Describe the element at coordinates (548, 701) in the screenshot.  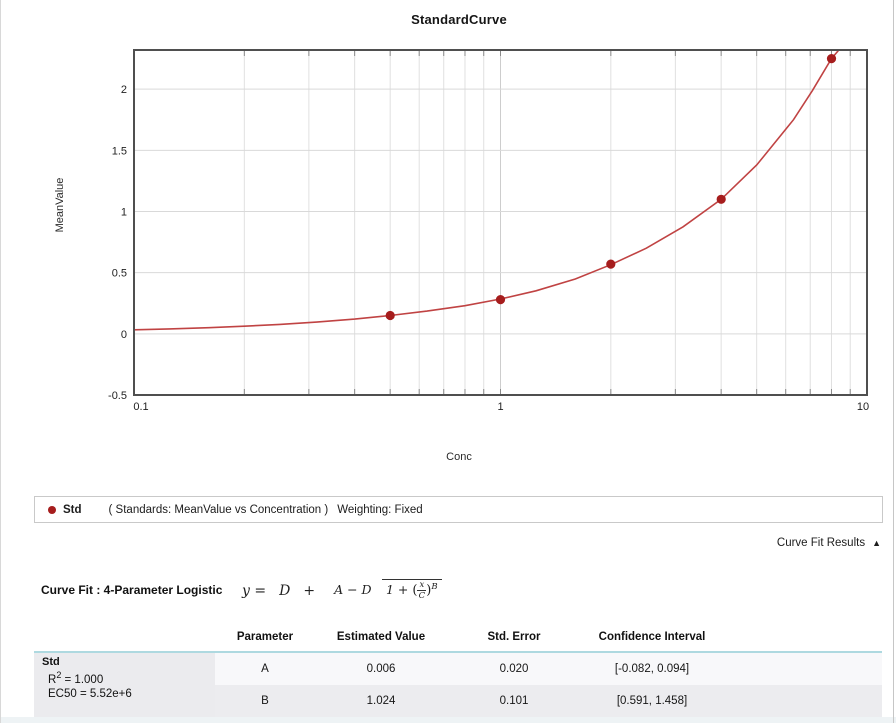
I see `table-row: B 1.024 0.101 [0.591, 1.458]` at that location.